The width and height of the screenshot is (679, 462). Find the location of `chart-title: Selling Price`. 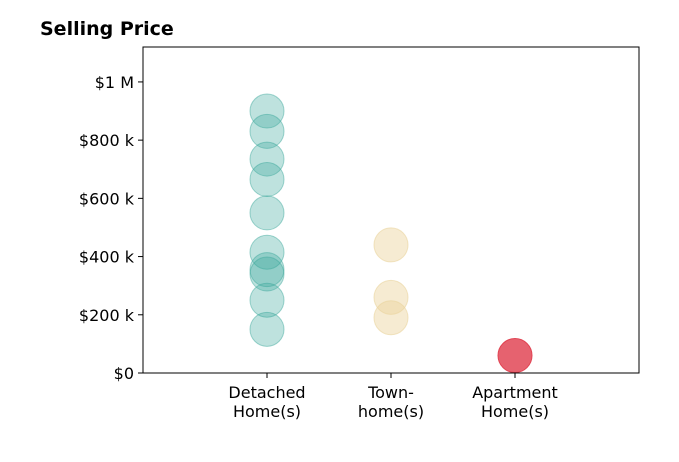

chart-title: Selling Price is located at coordinates (107, 29).